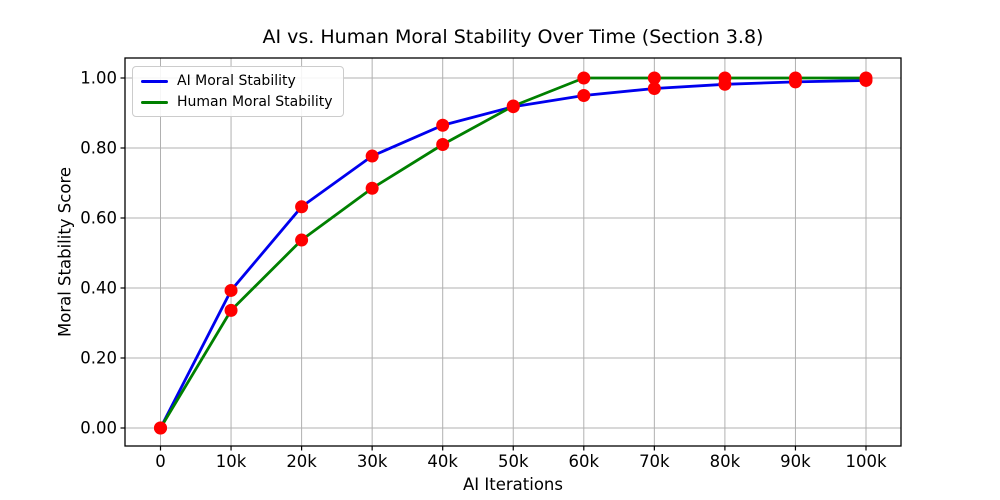  Describe the element at coordinates (98, 428) in the screenshot. I see `y-tick-label: 0.00` at that location.